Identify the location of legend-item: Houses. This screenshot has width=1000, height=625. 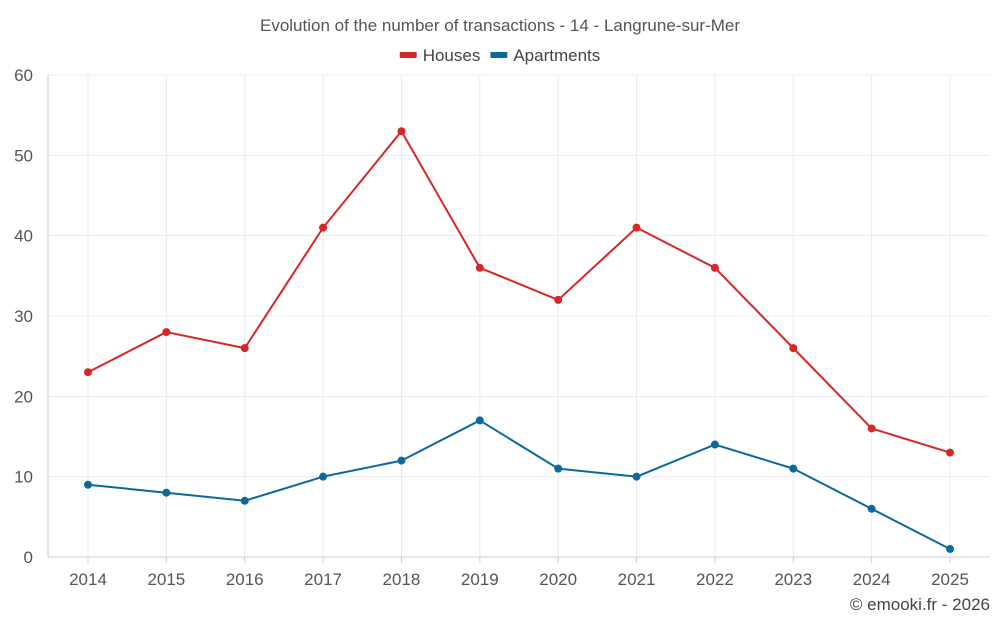
(440, 55).